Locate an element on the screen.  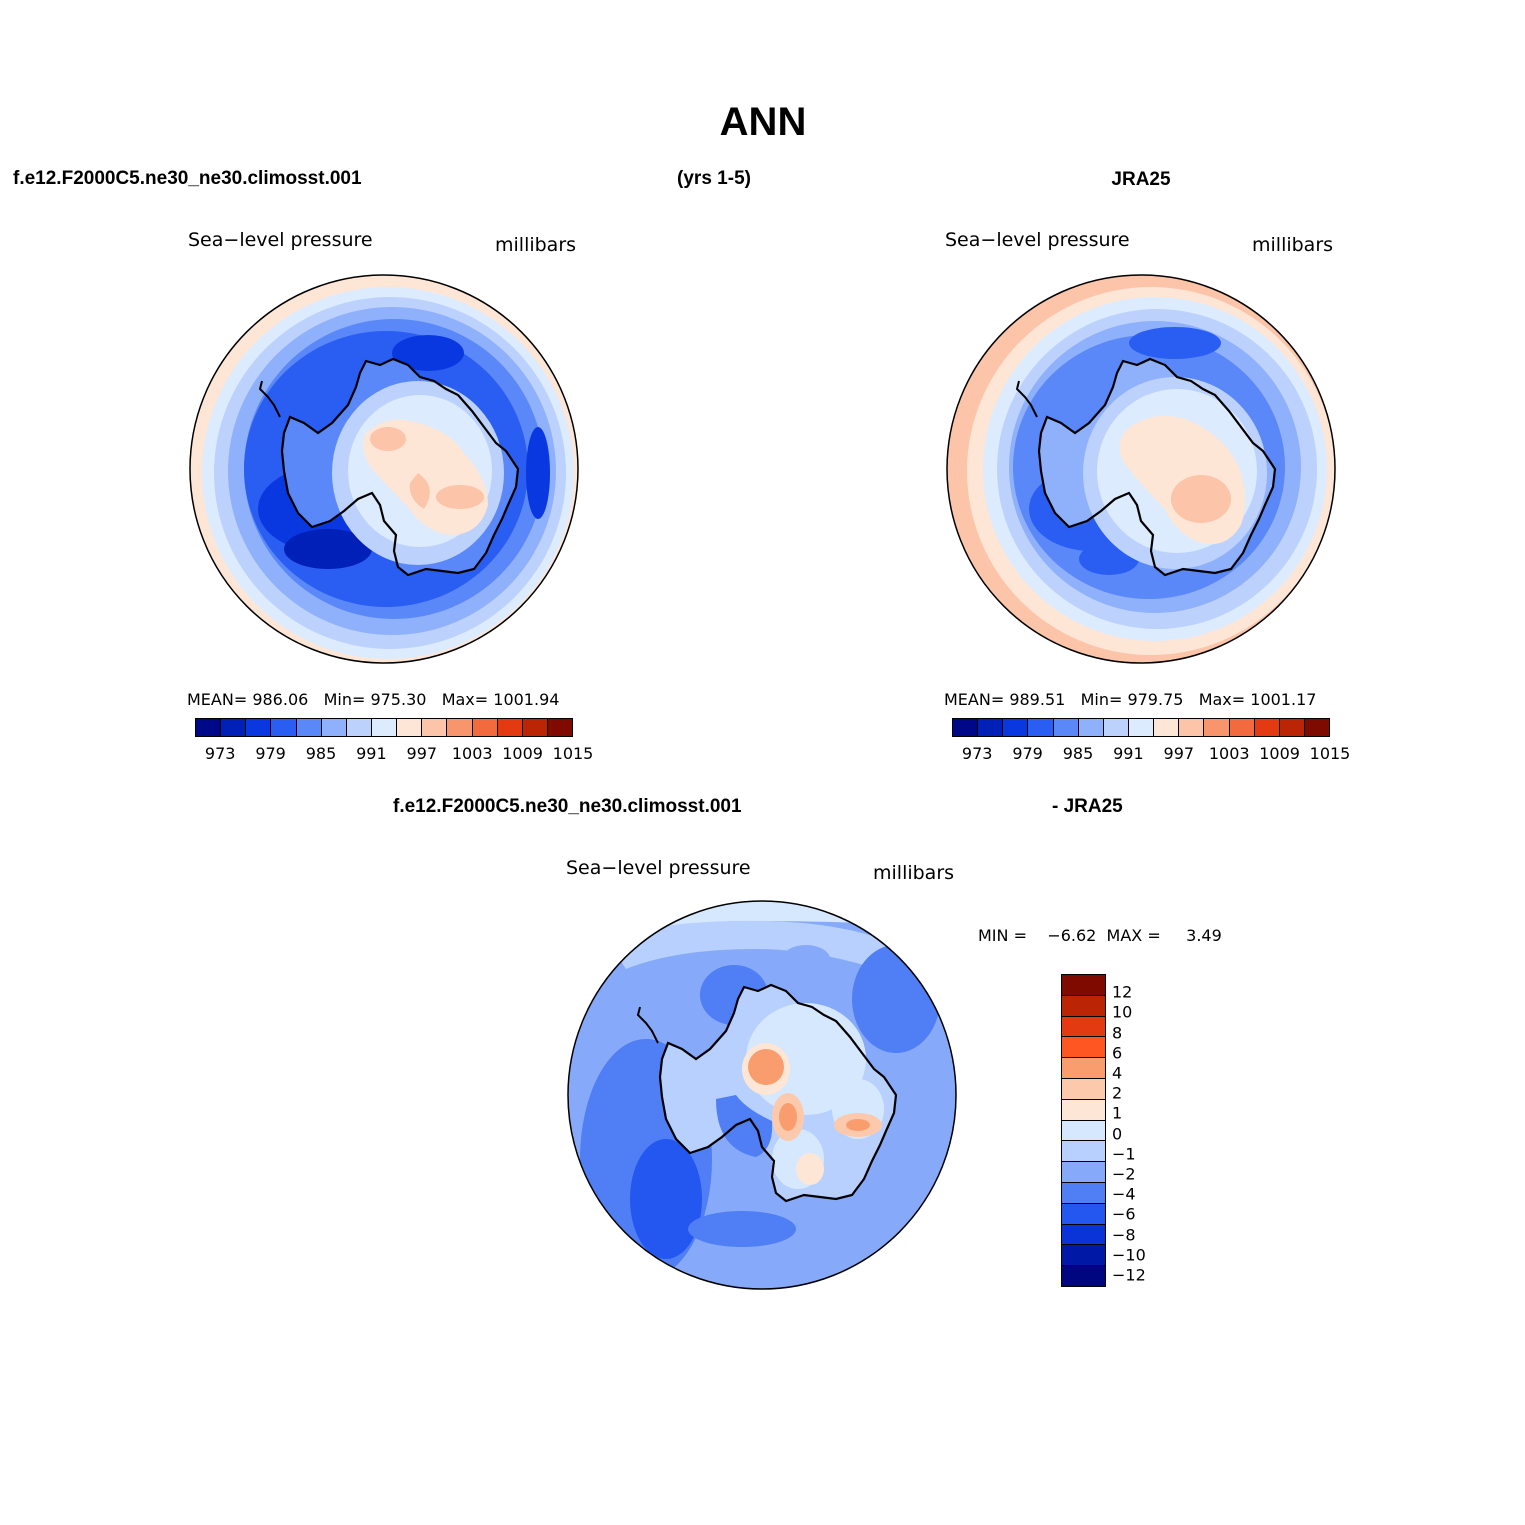
colorbar-tick-label: −6 is located at coordinates (1124, 1214).